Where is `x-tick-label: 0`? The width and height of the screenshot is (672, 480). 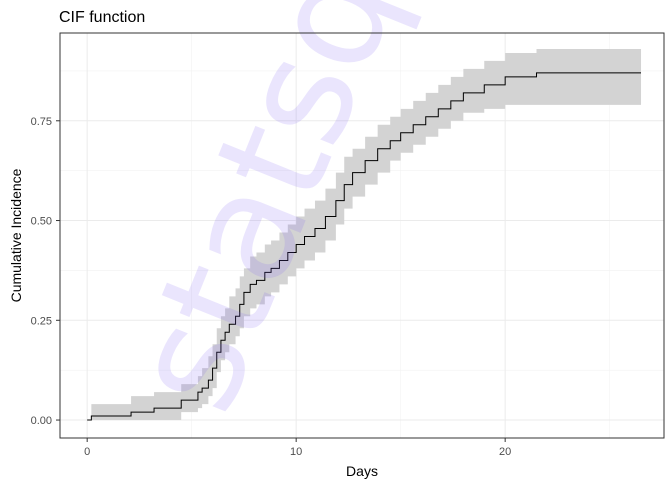 x-tick-label: 0 is located at coordinates (87, 452).